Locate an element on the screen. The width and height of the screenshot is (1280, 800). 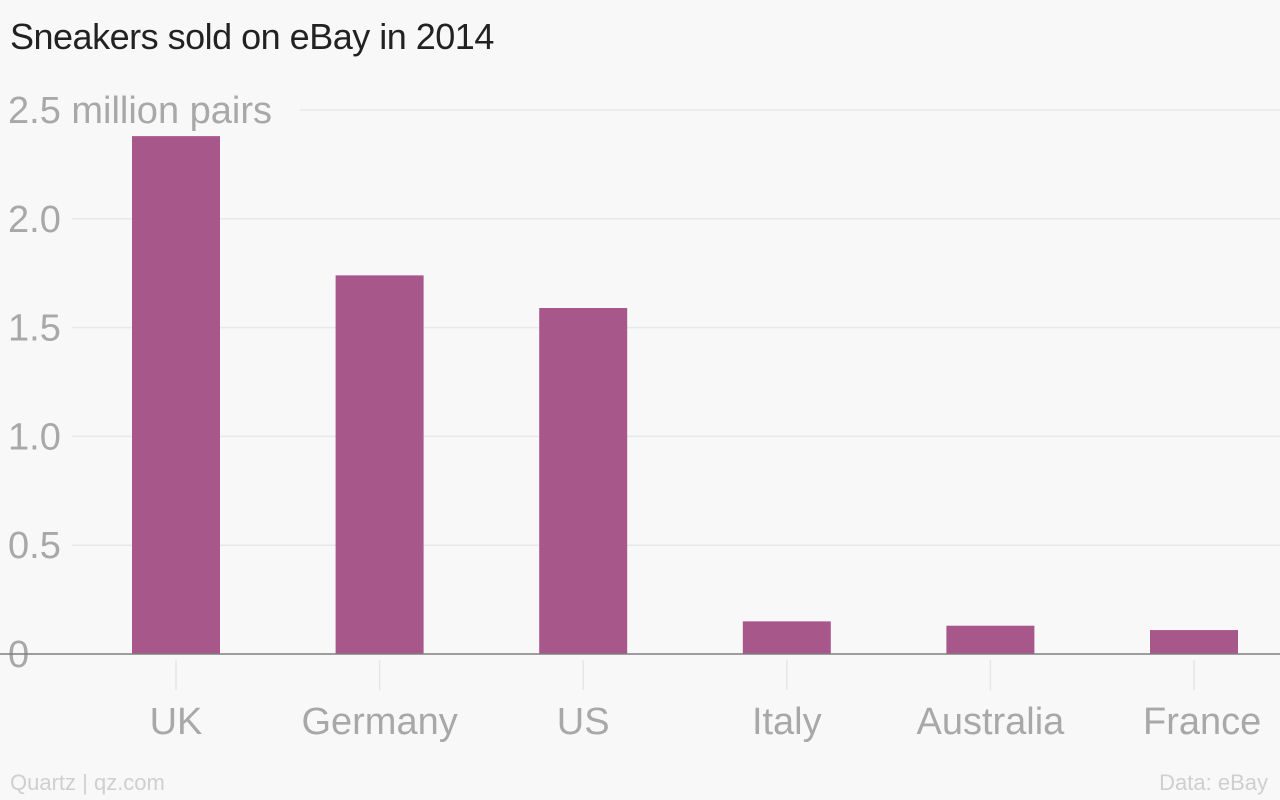
footer-source-left: Quartz | qz.com is located at coordinates (87, 782).